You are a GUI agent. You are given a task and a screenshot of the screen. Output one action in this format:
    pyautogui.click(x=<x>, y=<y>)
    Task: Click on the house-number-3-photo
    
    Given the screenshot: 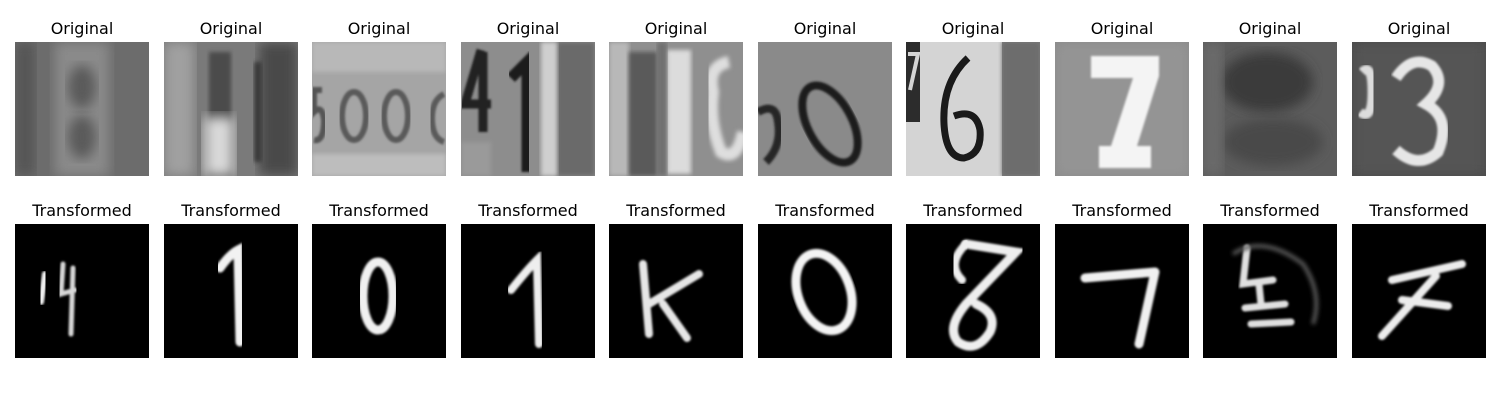 What is the action you would take?
    pyautogui.click(x=1419, y=109)
    